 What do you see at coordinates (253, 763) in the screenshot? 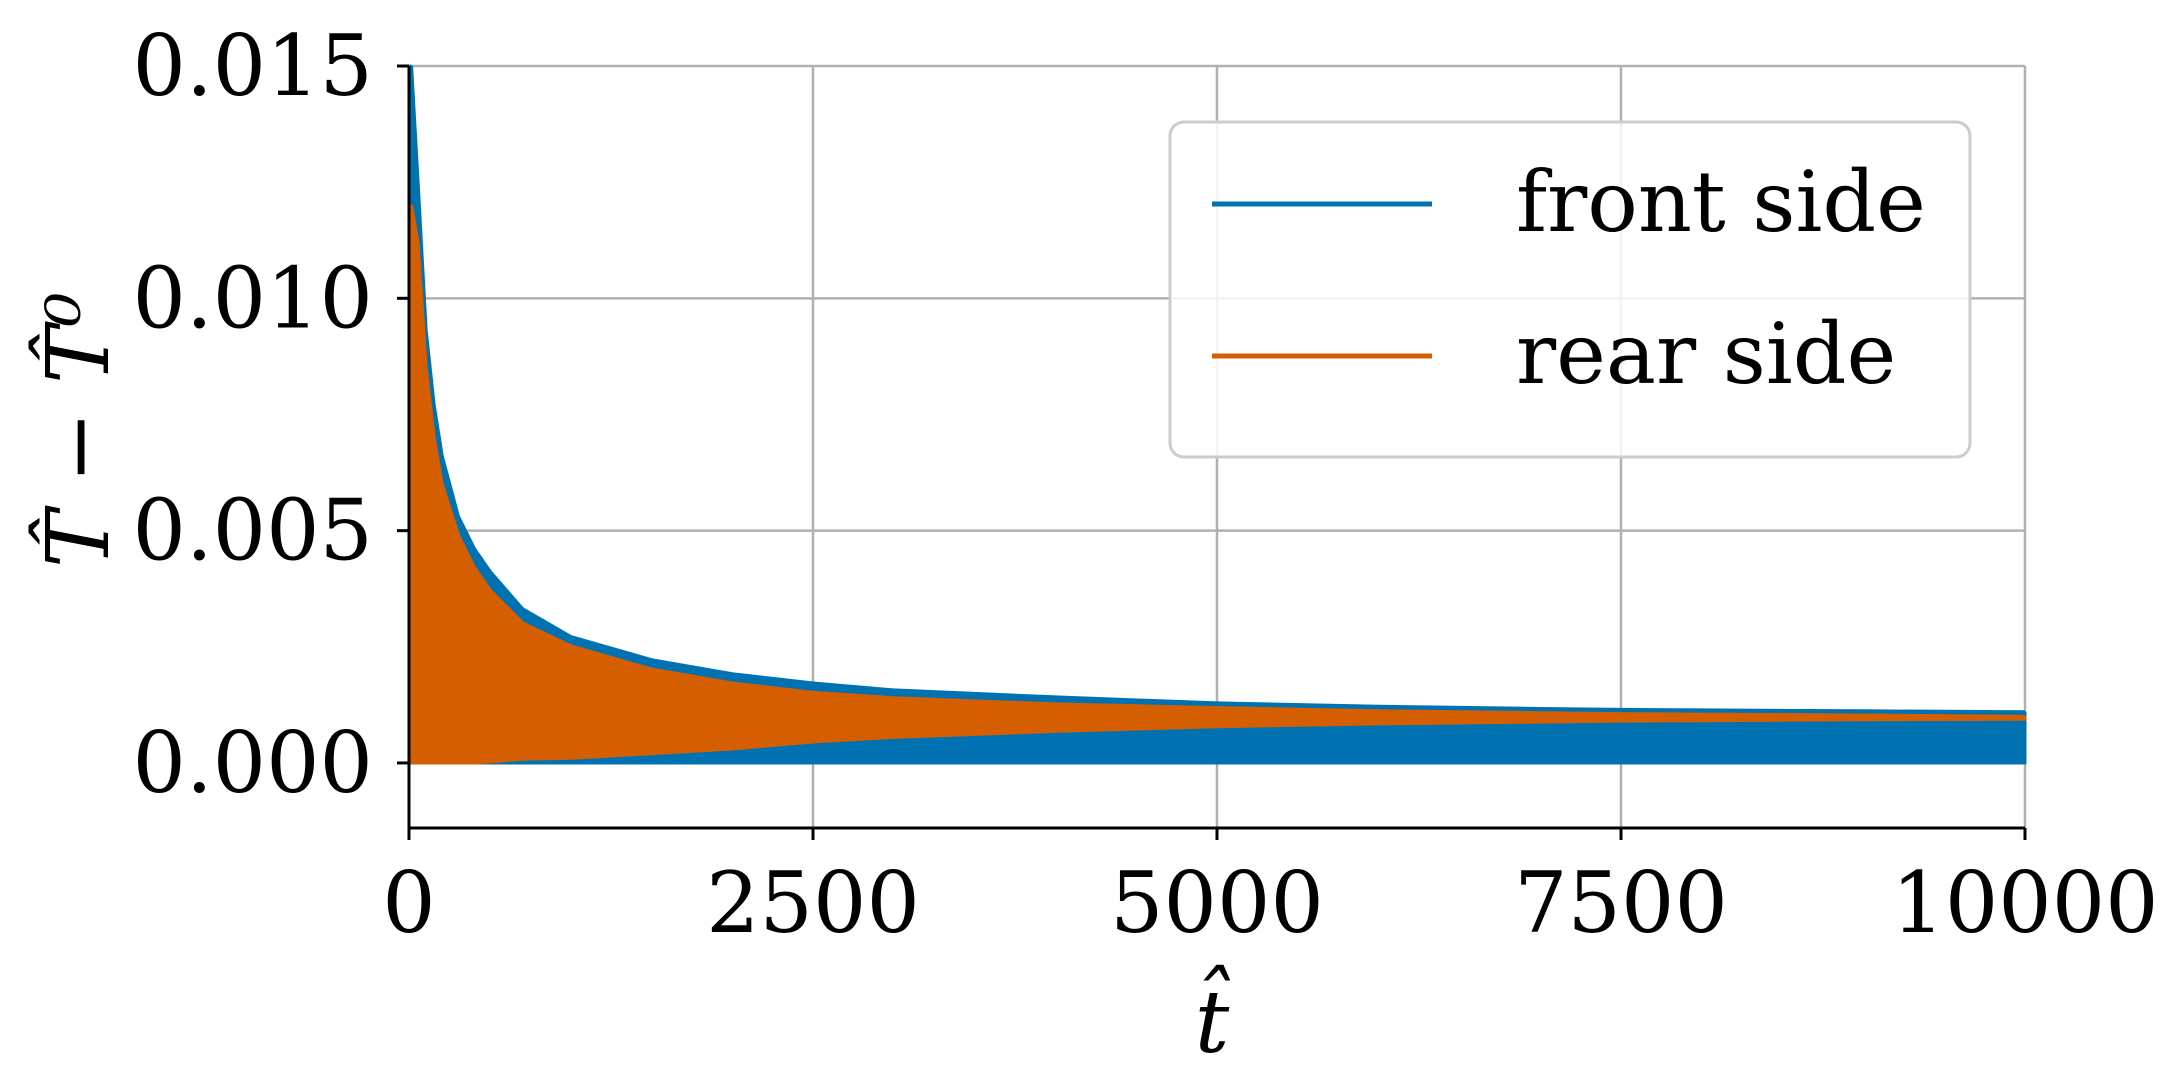
I see `y-tick-label-0: 0.000` at bounding box center [253, 763].